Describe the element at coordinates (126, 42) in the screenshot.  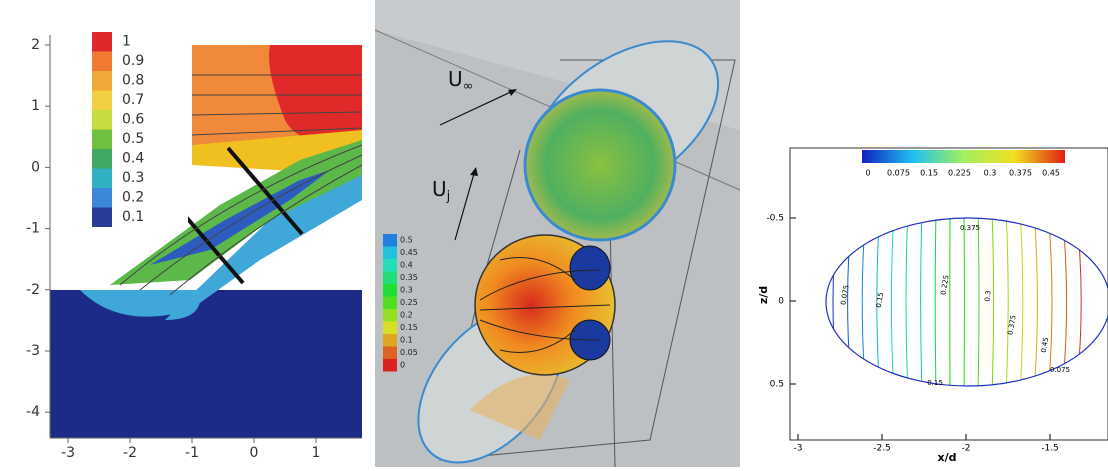
I see `colorbar-label: 1` at that location.